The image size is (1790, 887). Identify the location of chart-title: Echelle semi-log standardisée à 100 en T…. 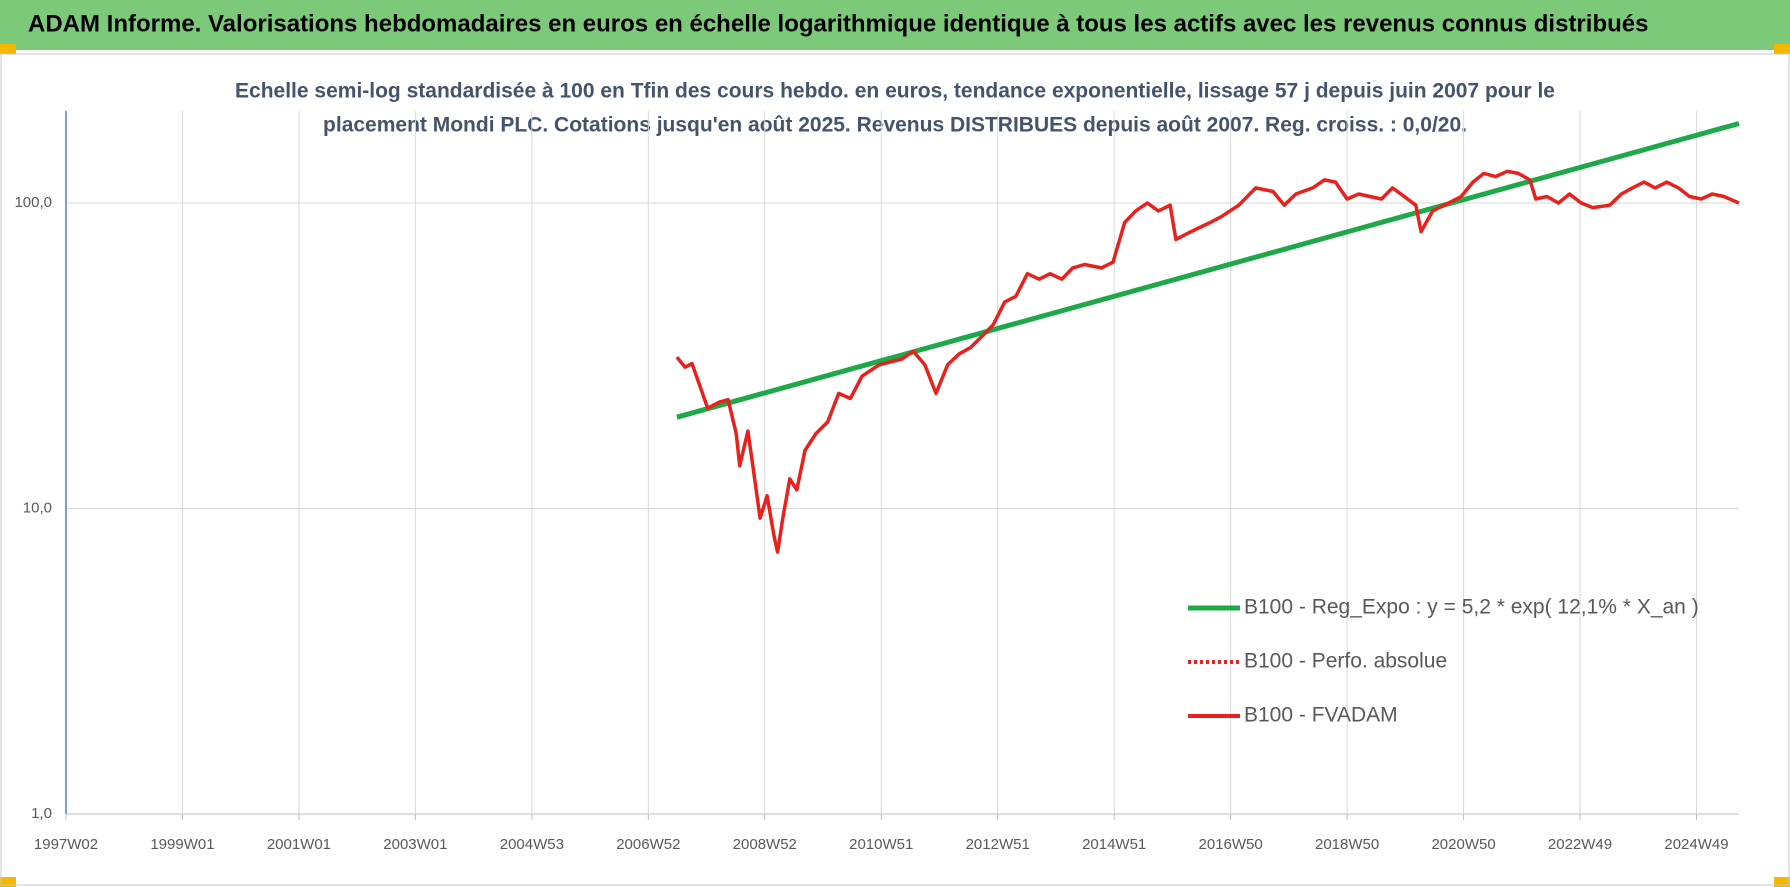
(895, 91).